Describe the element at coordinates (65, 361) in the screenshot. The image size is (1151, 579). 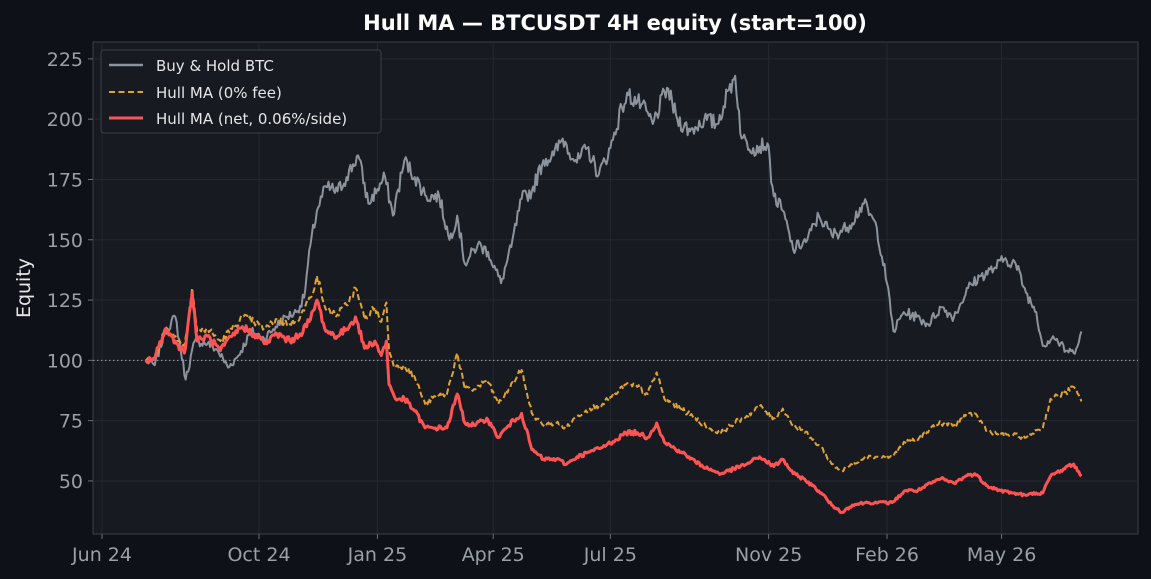
I see `y-tick-label: 100` at that location.